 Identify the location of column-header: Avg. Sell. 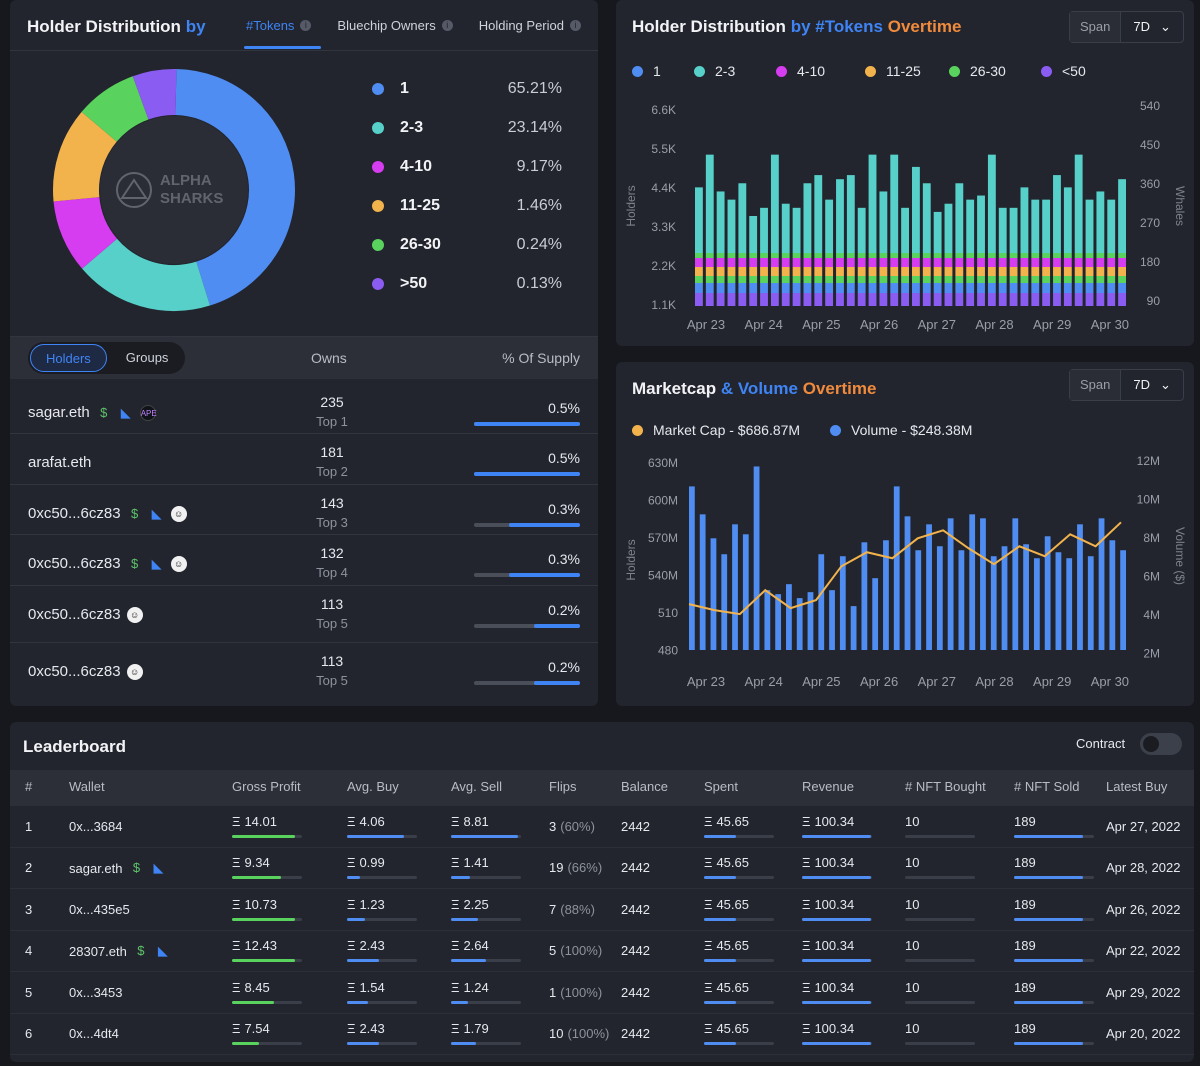
(477, 786).